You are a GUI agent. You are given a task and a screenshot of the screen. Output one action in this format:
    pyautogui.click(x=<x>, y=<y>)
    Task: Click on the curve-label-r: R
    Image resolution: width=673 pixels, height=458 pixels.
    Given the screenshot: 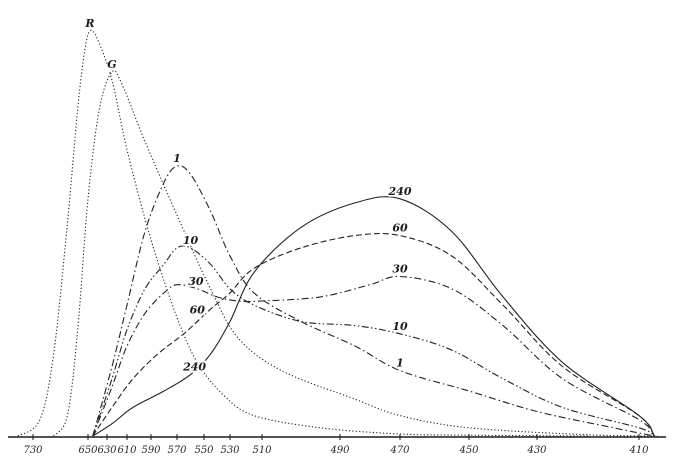 What is the action you would take?
    pyautogui.click(x=89, y=23)
    